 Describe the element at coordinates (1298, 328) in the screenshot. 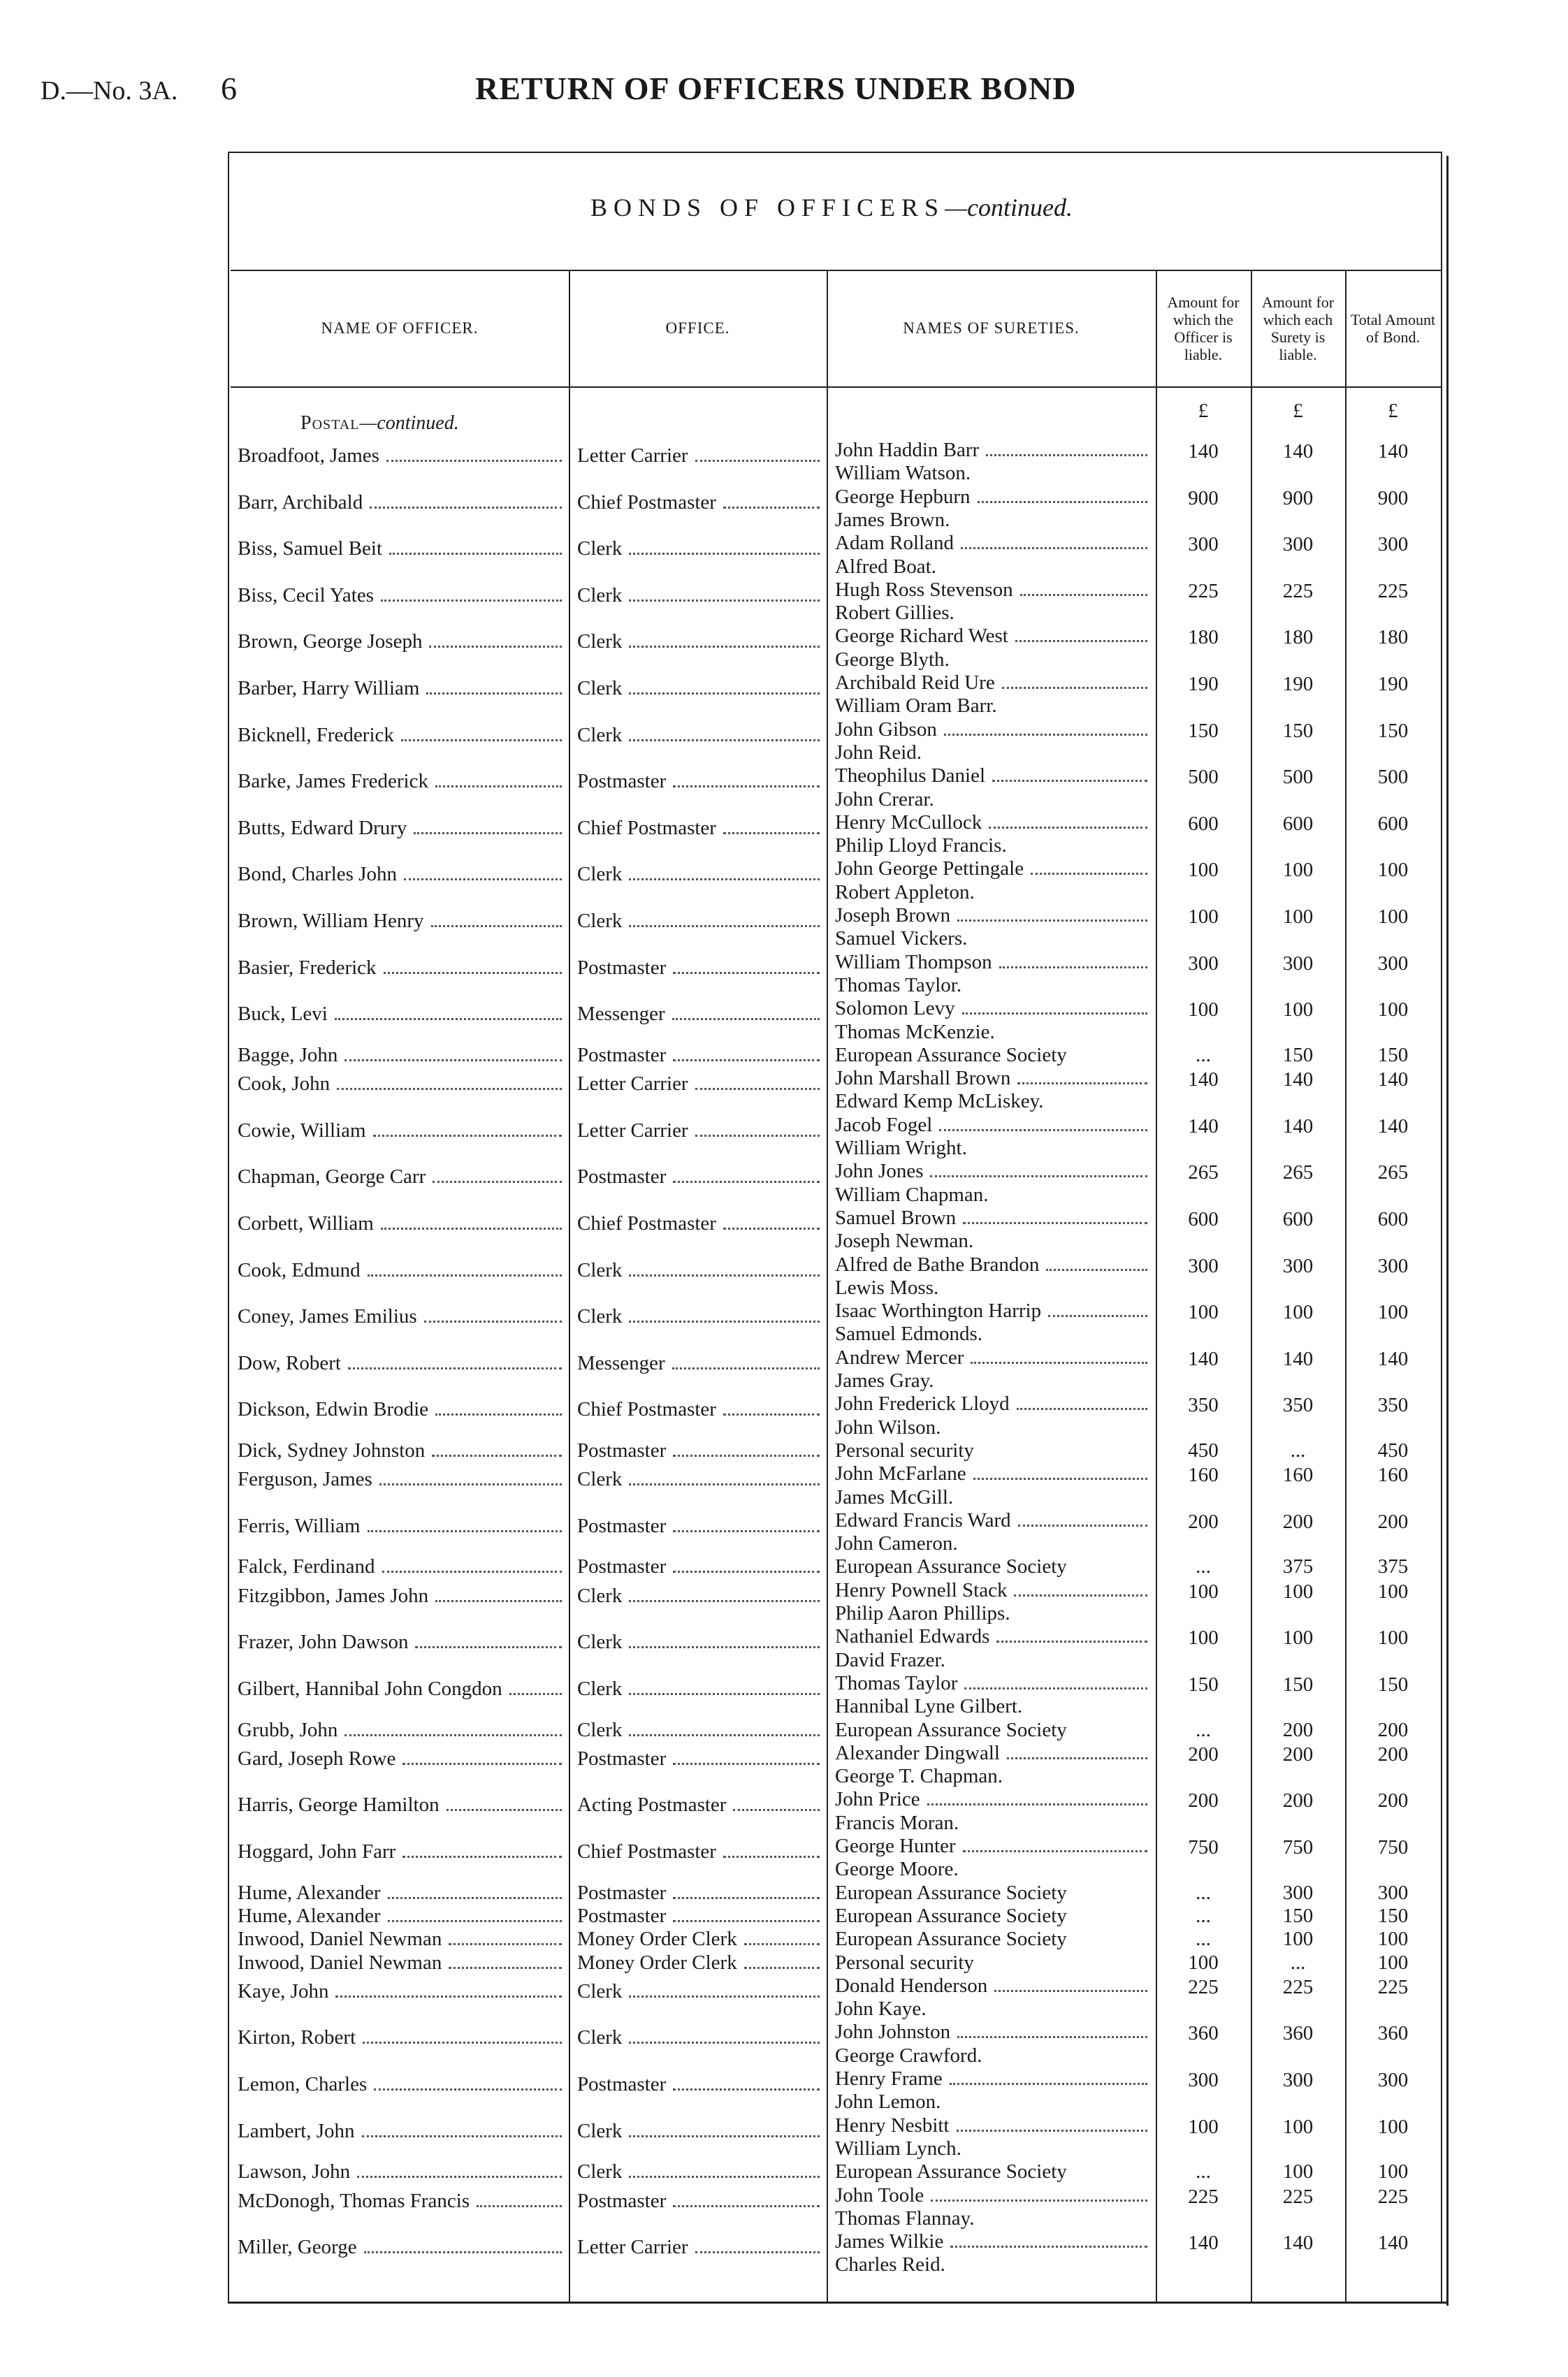

I see `column-header: Amount for which each Surety is liable.` at that location.